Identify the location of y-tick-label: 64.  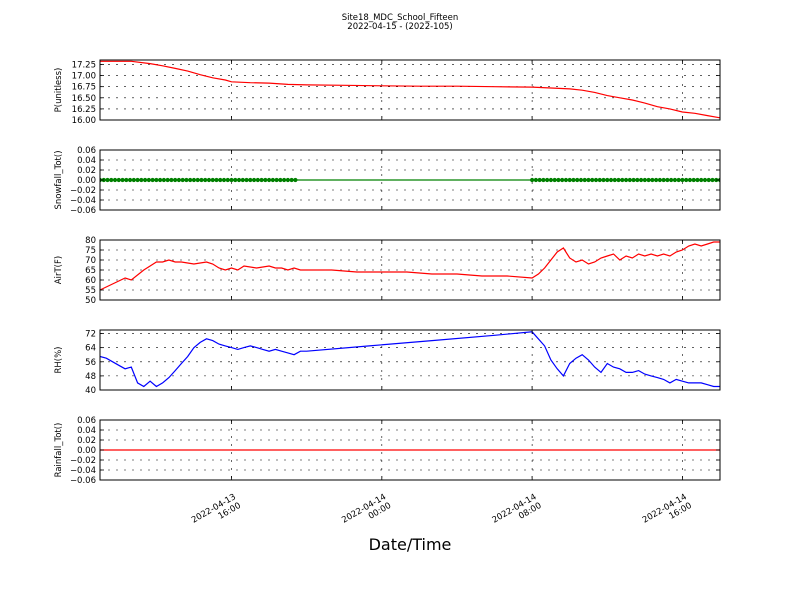
(90, 349).